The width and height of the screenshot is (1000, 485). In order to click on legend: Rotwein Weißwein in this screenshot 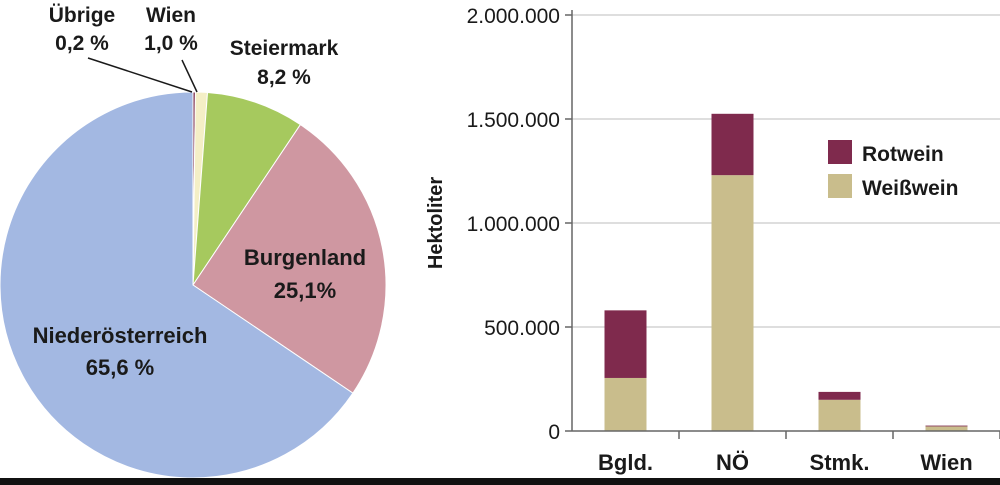, I will do `click(893, 170)`.